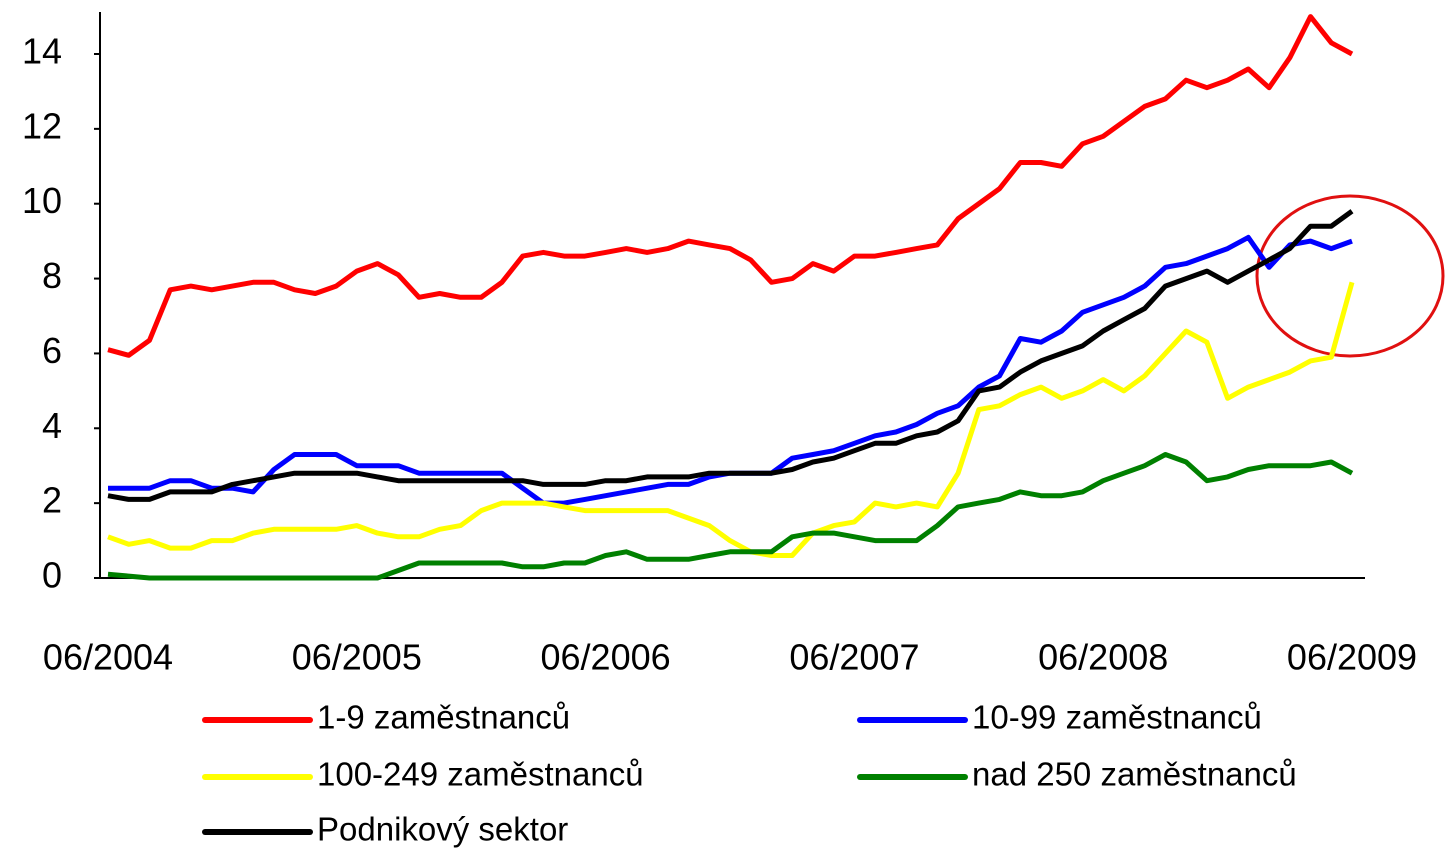  What do you see at coordinates (42, 200) in the screenshot?
I see `y-tick-label: 10` at bounding box center [42, 200].